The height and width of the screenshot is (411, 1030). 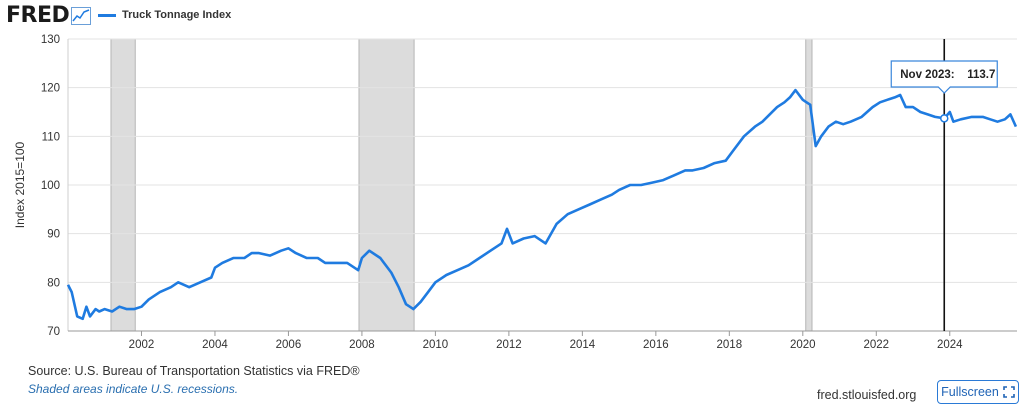 What do you see at coordinates (803, 345) in the screenshot?
I see `x-tick-label: 2020` at bounding box center [803, 345].